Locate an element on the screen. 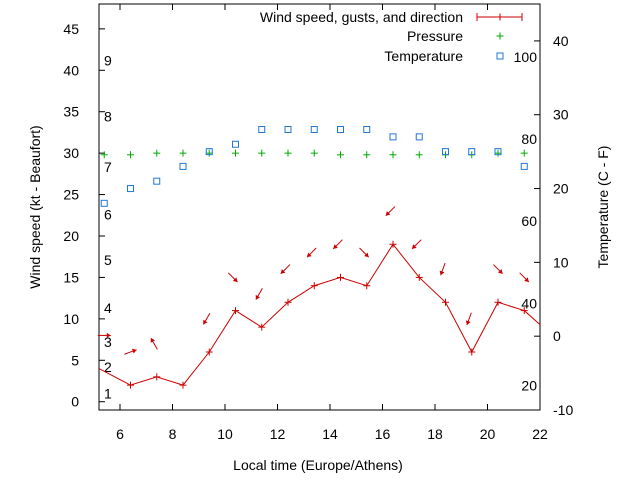  y-tick-label: 0 is located at coordinates (75, 402).